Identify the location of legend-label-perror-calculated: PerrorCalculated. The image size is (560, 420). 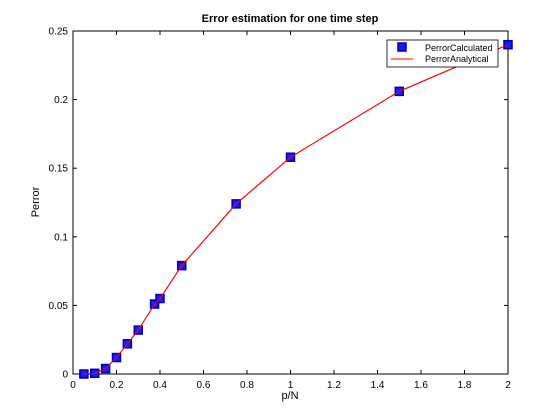
(459, 48).